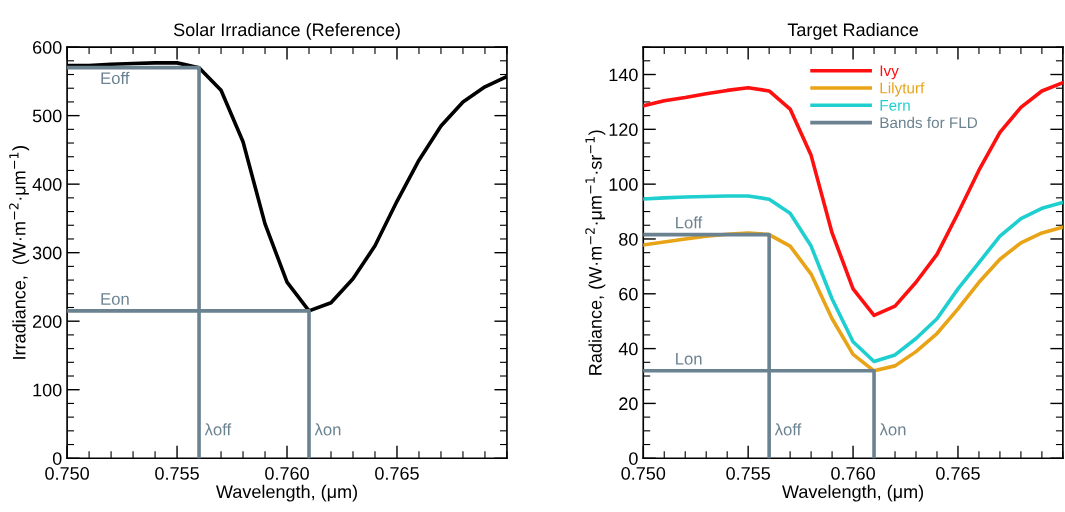 The width and height of the screenshot is (1065, 512). I want to click on annotation: Eoff, so click(115, 78).